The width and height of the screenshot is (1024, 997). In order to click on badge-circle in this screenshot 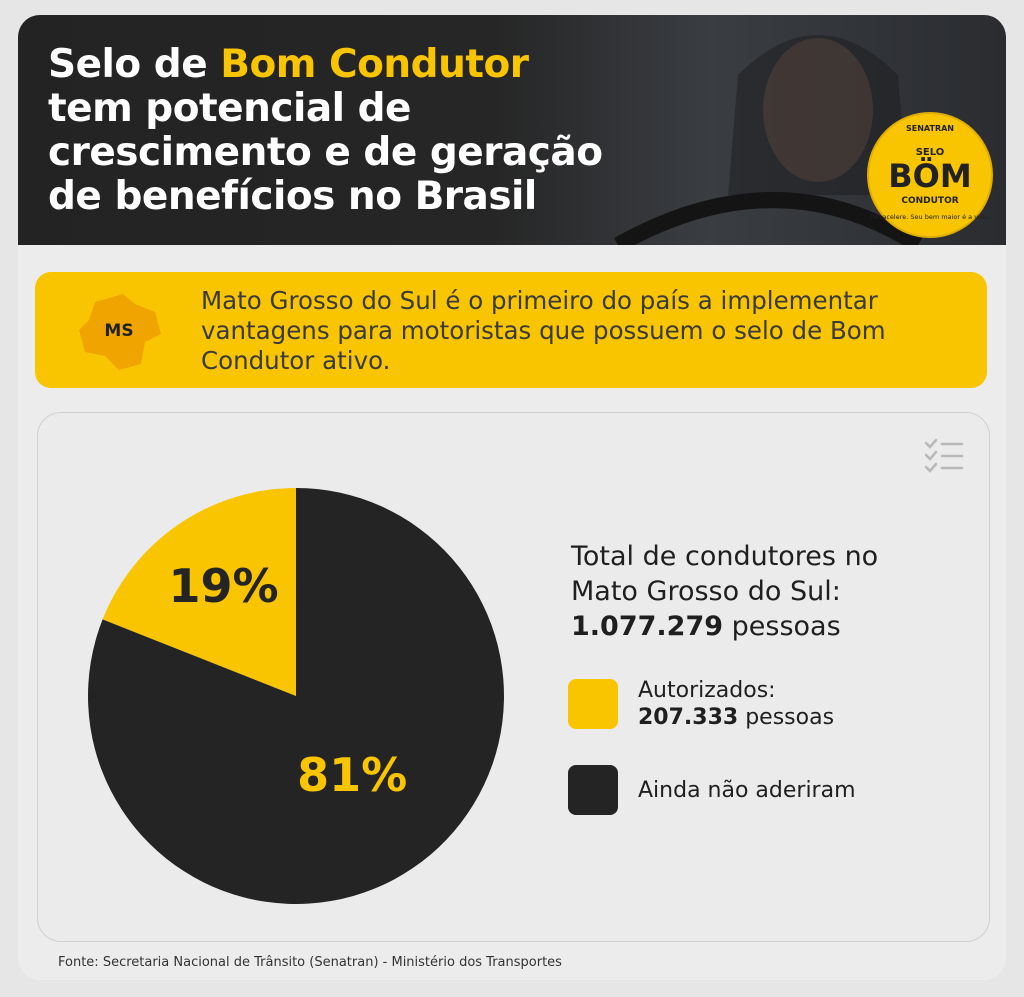, I will do `click(930, 175)`.